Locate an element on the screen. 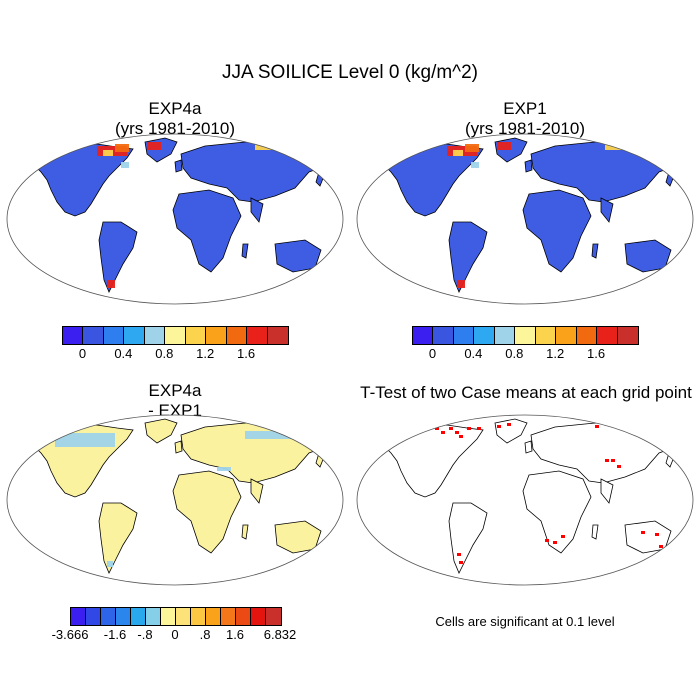 The height and width of the screenshot is (700, 700). map-exp1 is located at coordinates (525, 219).